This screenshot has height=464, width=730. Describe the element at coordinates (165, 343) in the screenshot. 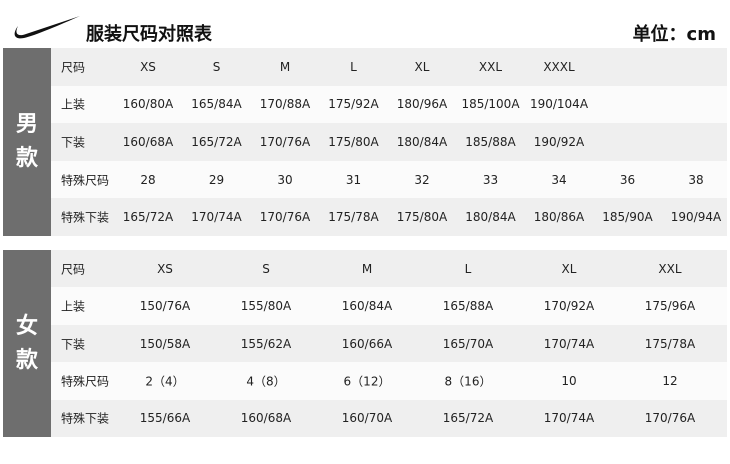

I see `table-cell: 150/58A` at that location.